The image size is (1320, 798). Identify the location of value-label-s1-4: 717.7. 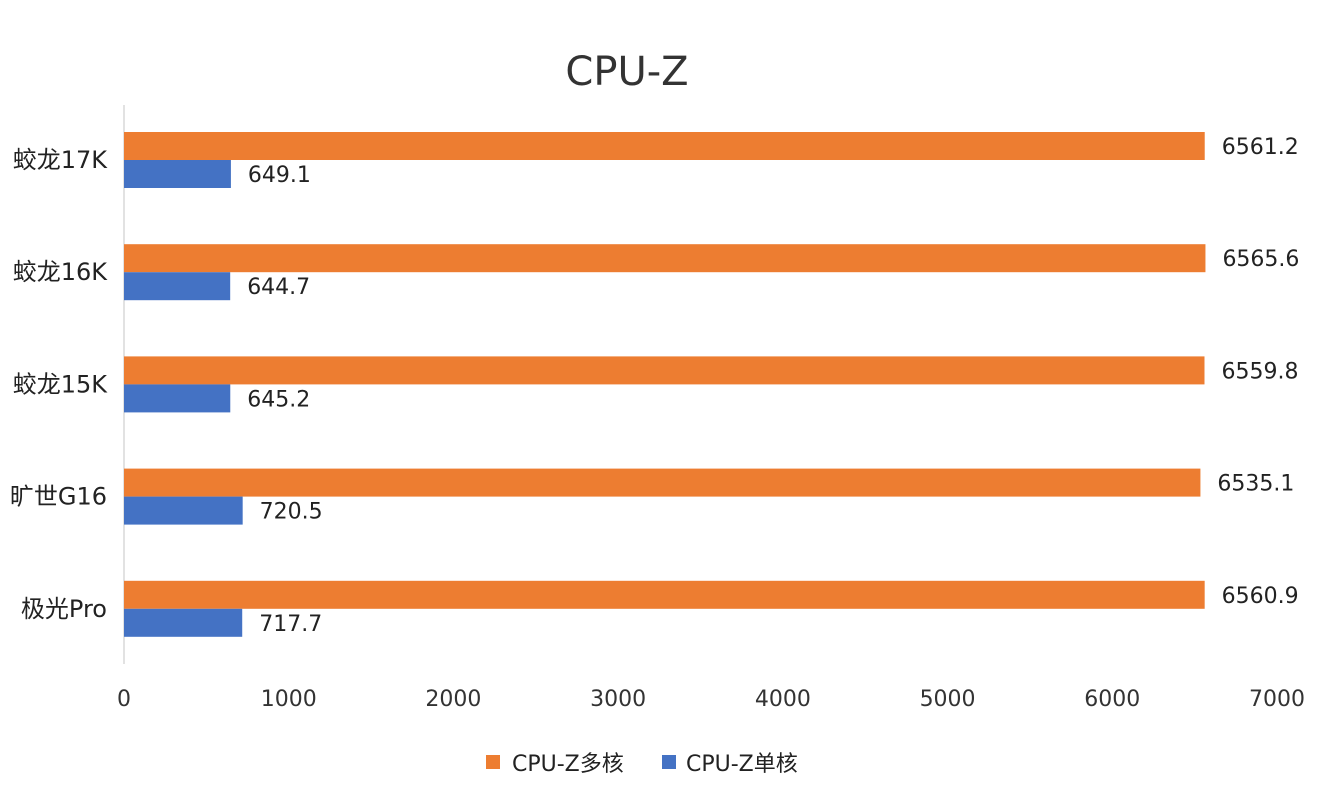
(290, 624).